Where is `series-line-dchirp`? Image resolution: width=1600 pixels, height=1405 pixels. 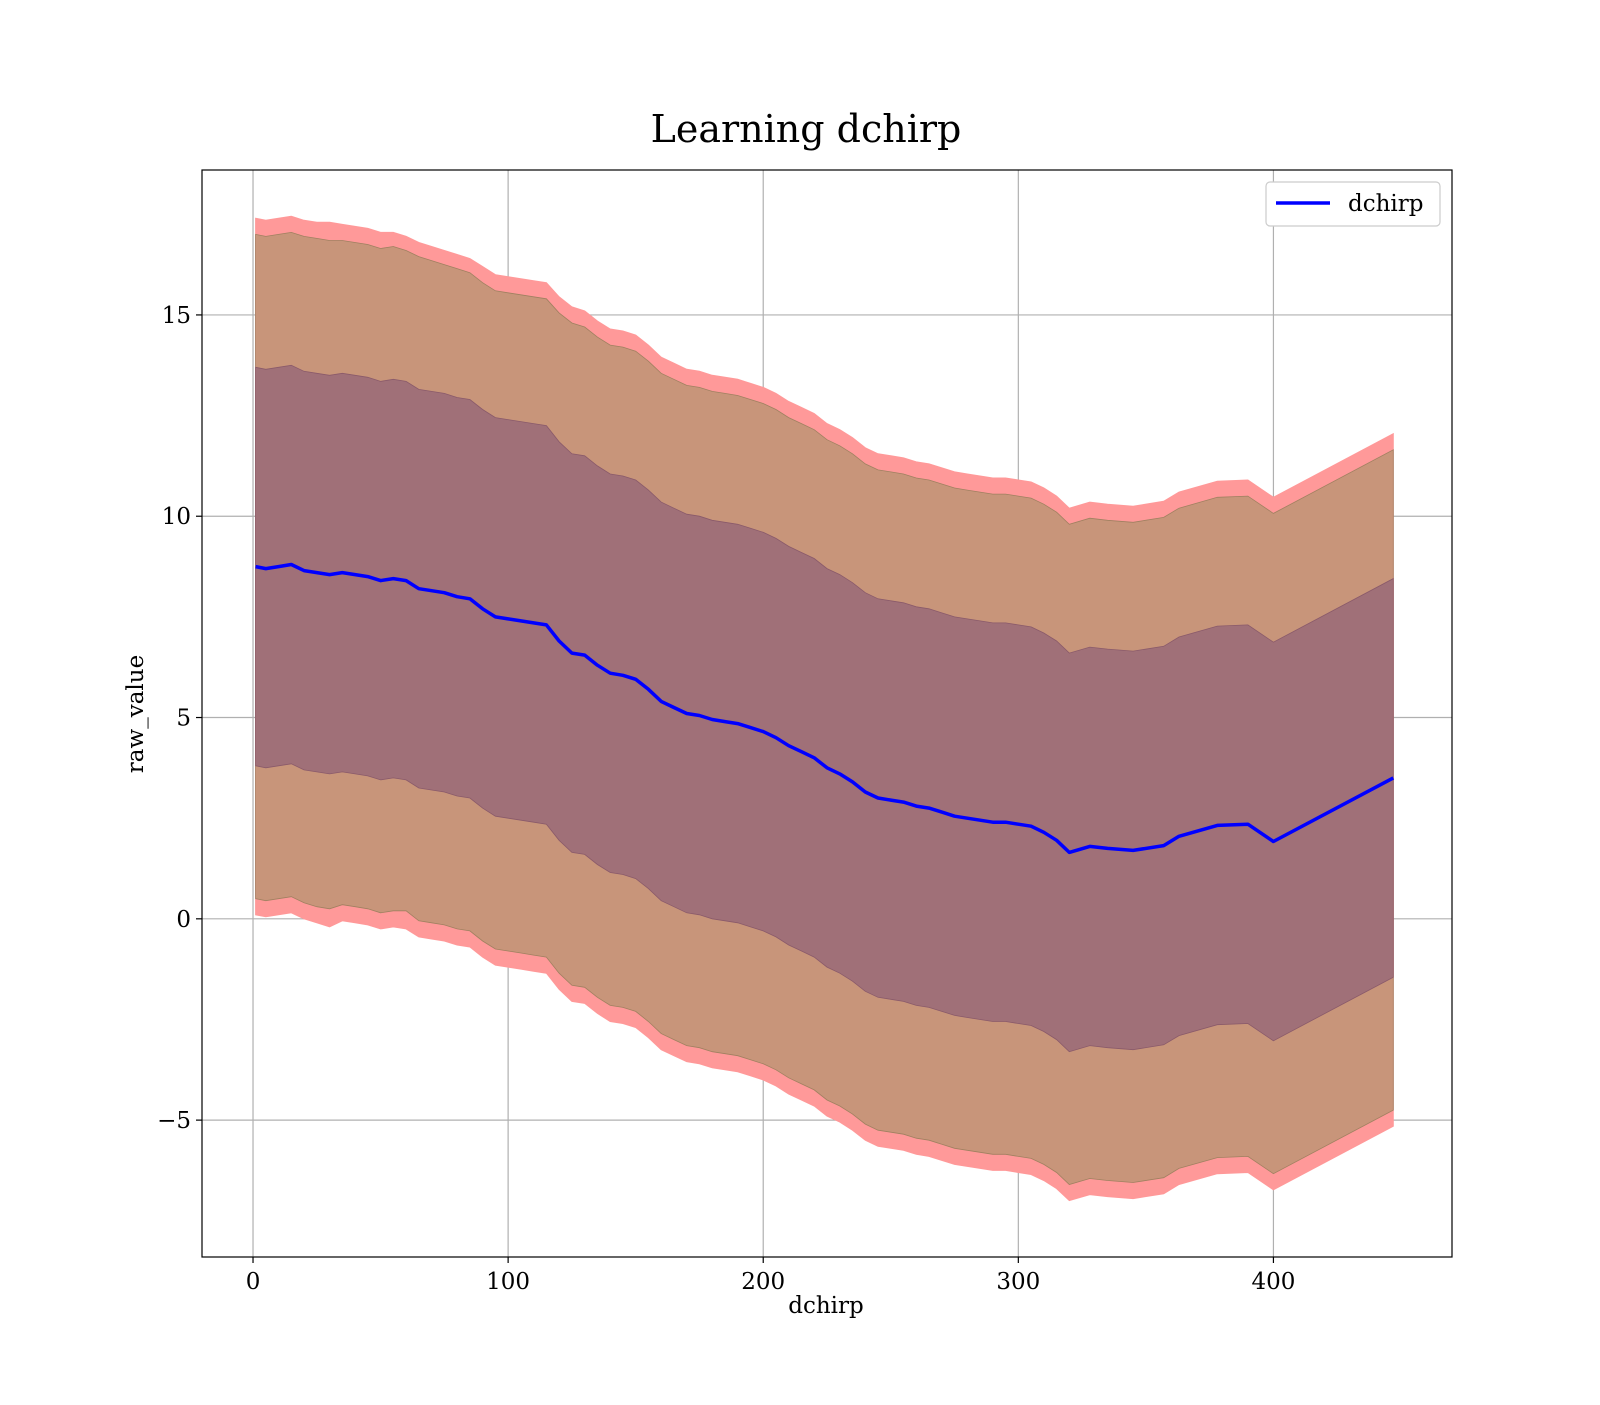
series-line-dchirp is located at coordinates (825, 708).